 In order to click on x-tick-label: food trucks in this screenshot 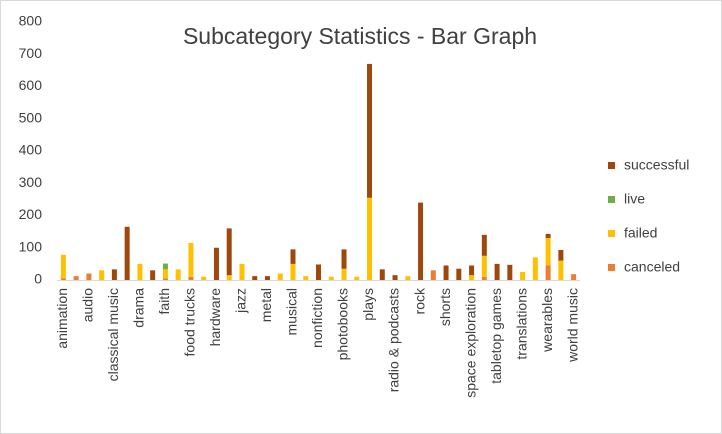, I will do `click(190, 322)`.